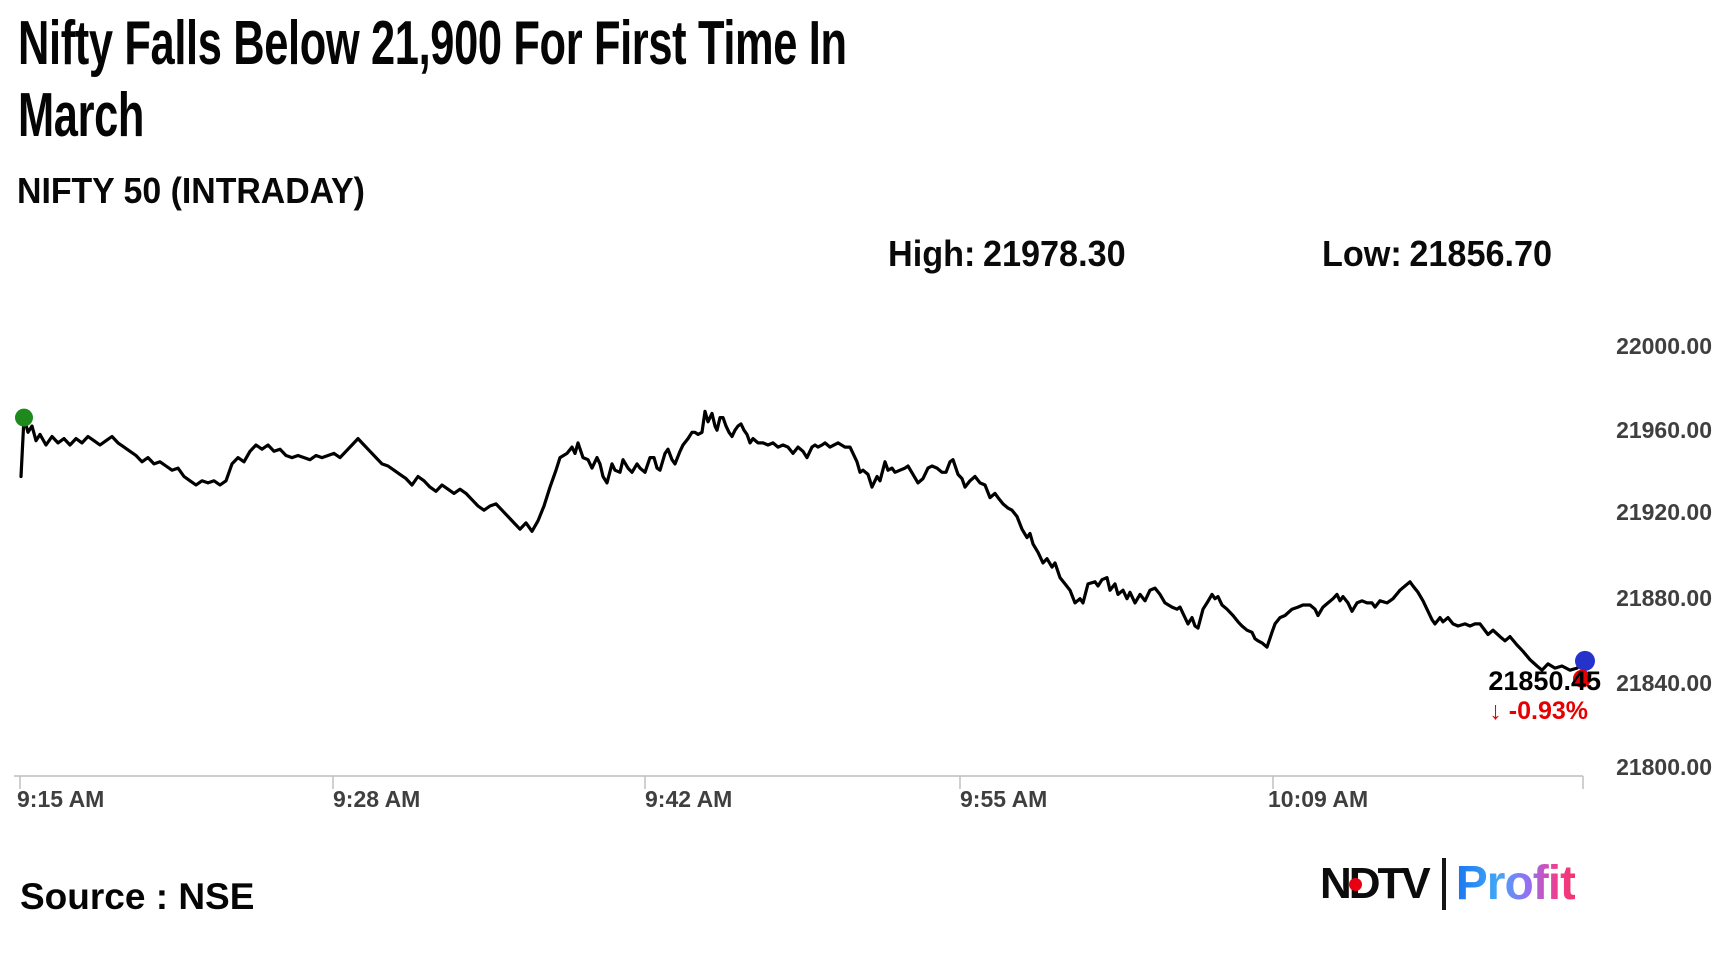 The height and width of the screenshot is (972, 1728). What do you see at coordinates (1582, 678) in the screenshot?
I see `low-tag-marker` at bounding box center [1582, 678].